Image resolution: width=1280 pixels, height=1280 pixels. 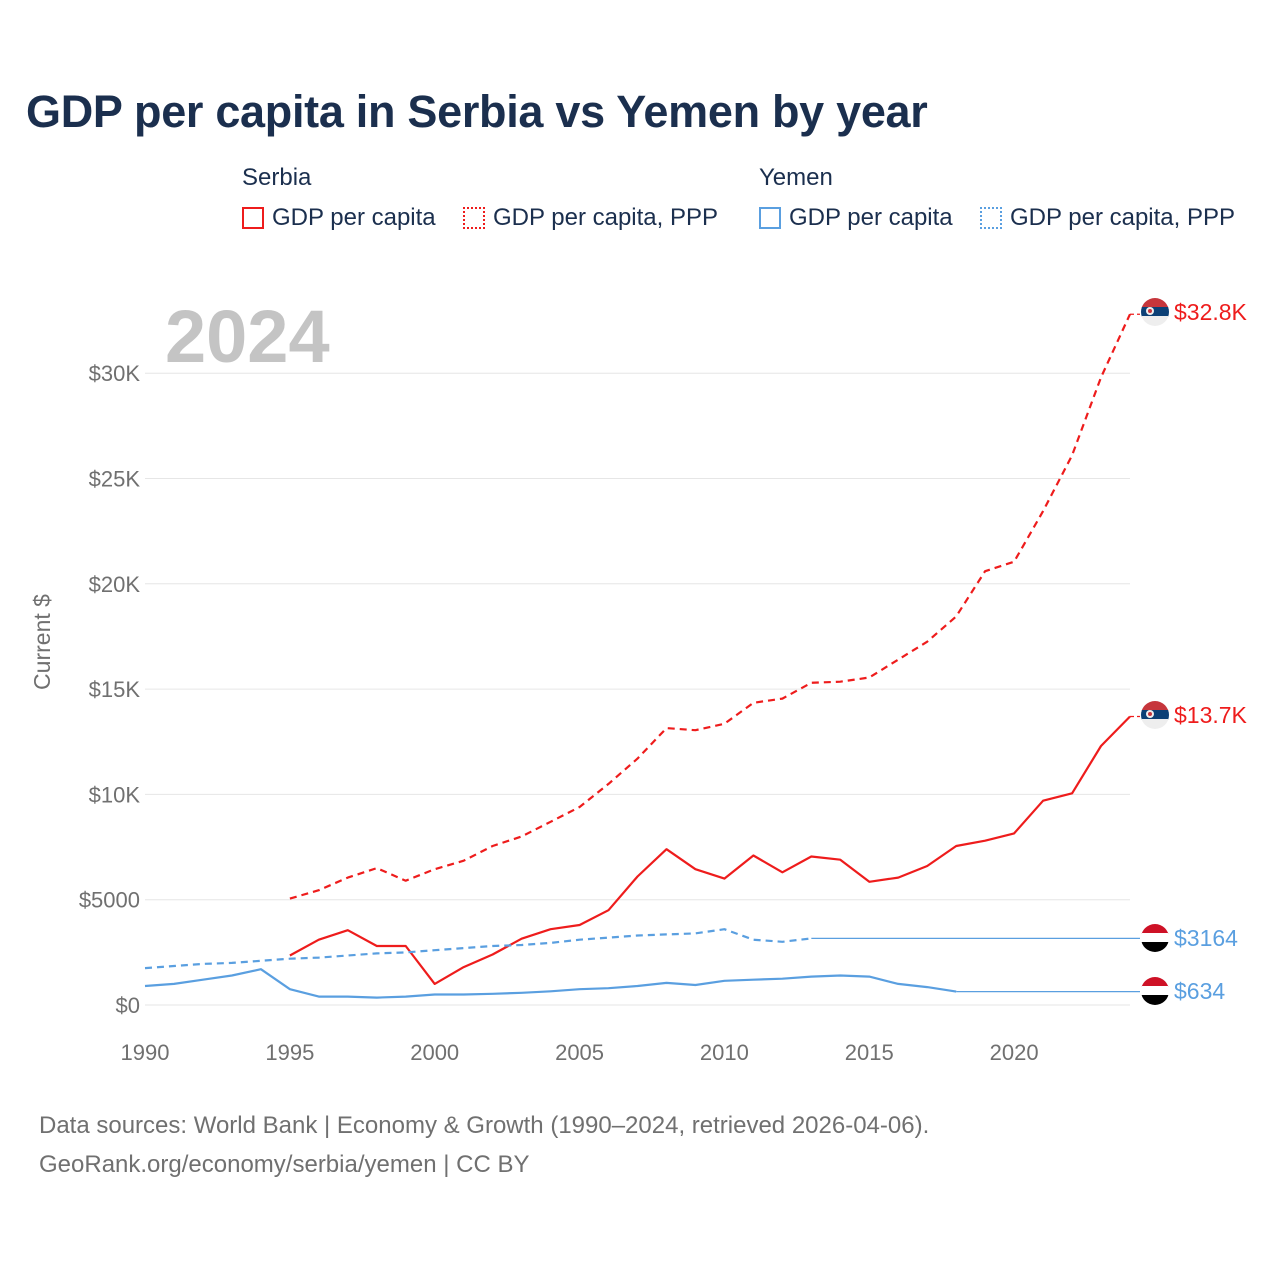 What do you see at coordinates (724, 1052) in the screenshot?
I see `x-tick-label: 2010` at bounding box center [724, 1052].